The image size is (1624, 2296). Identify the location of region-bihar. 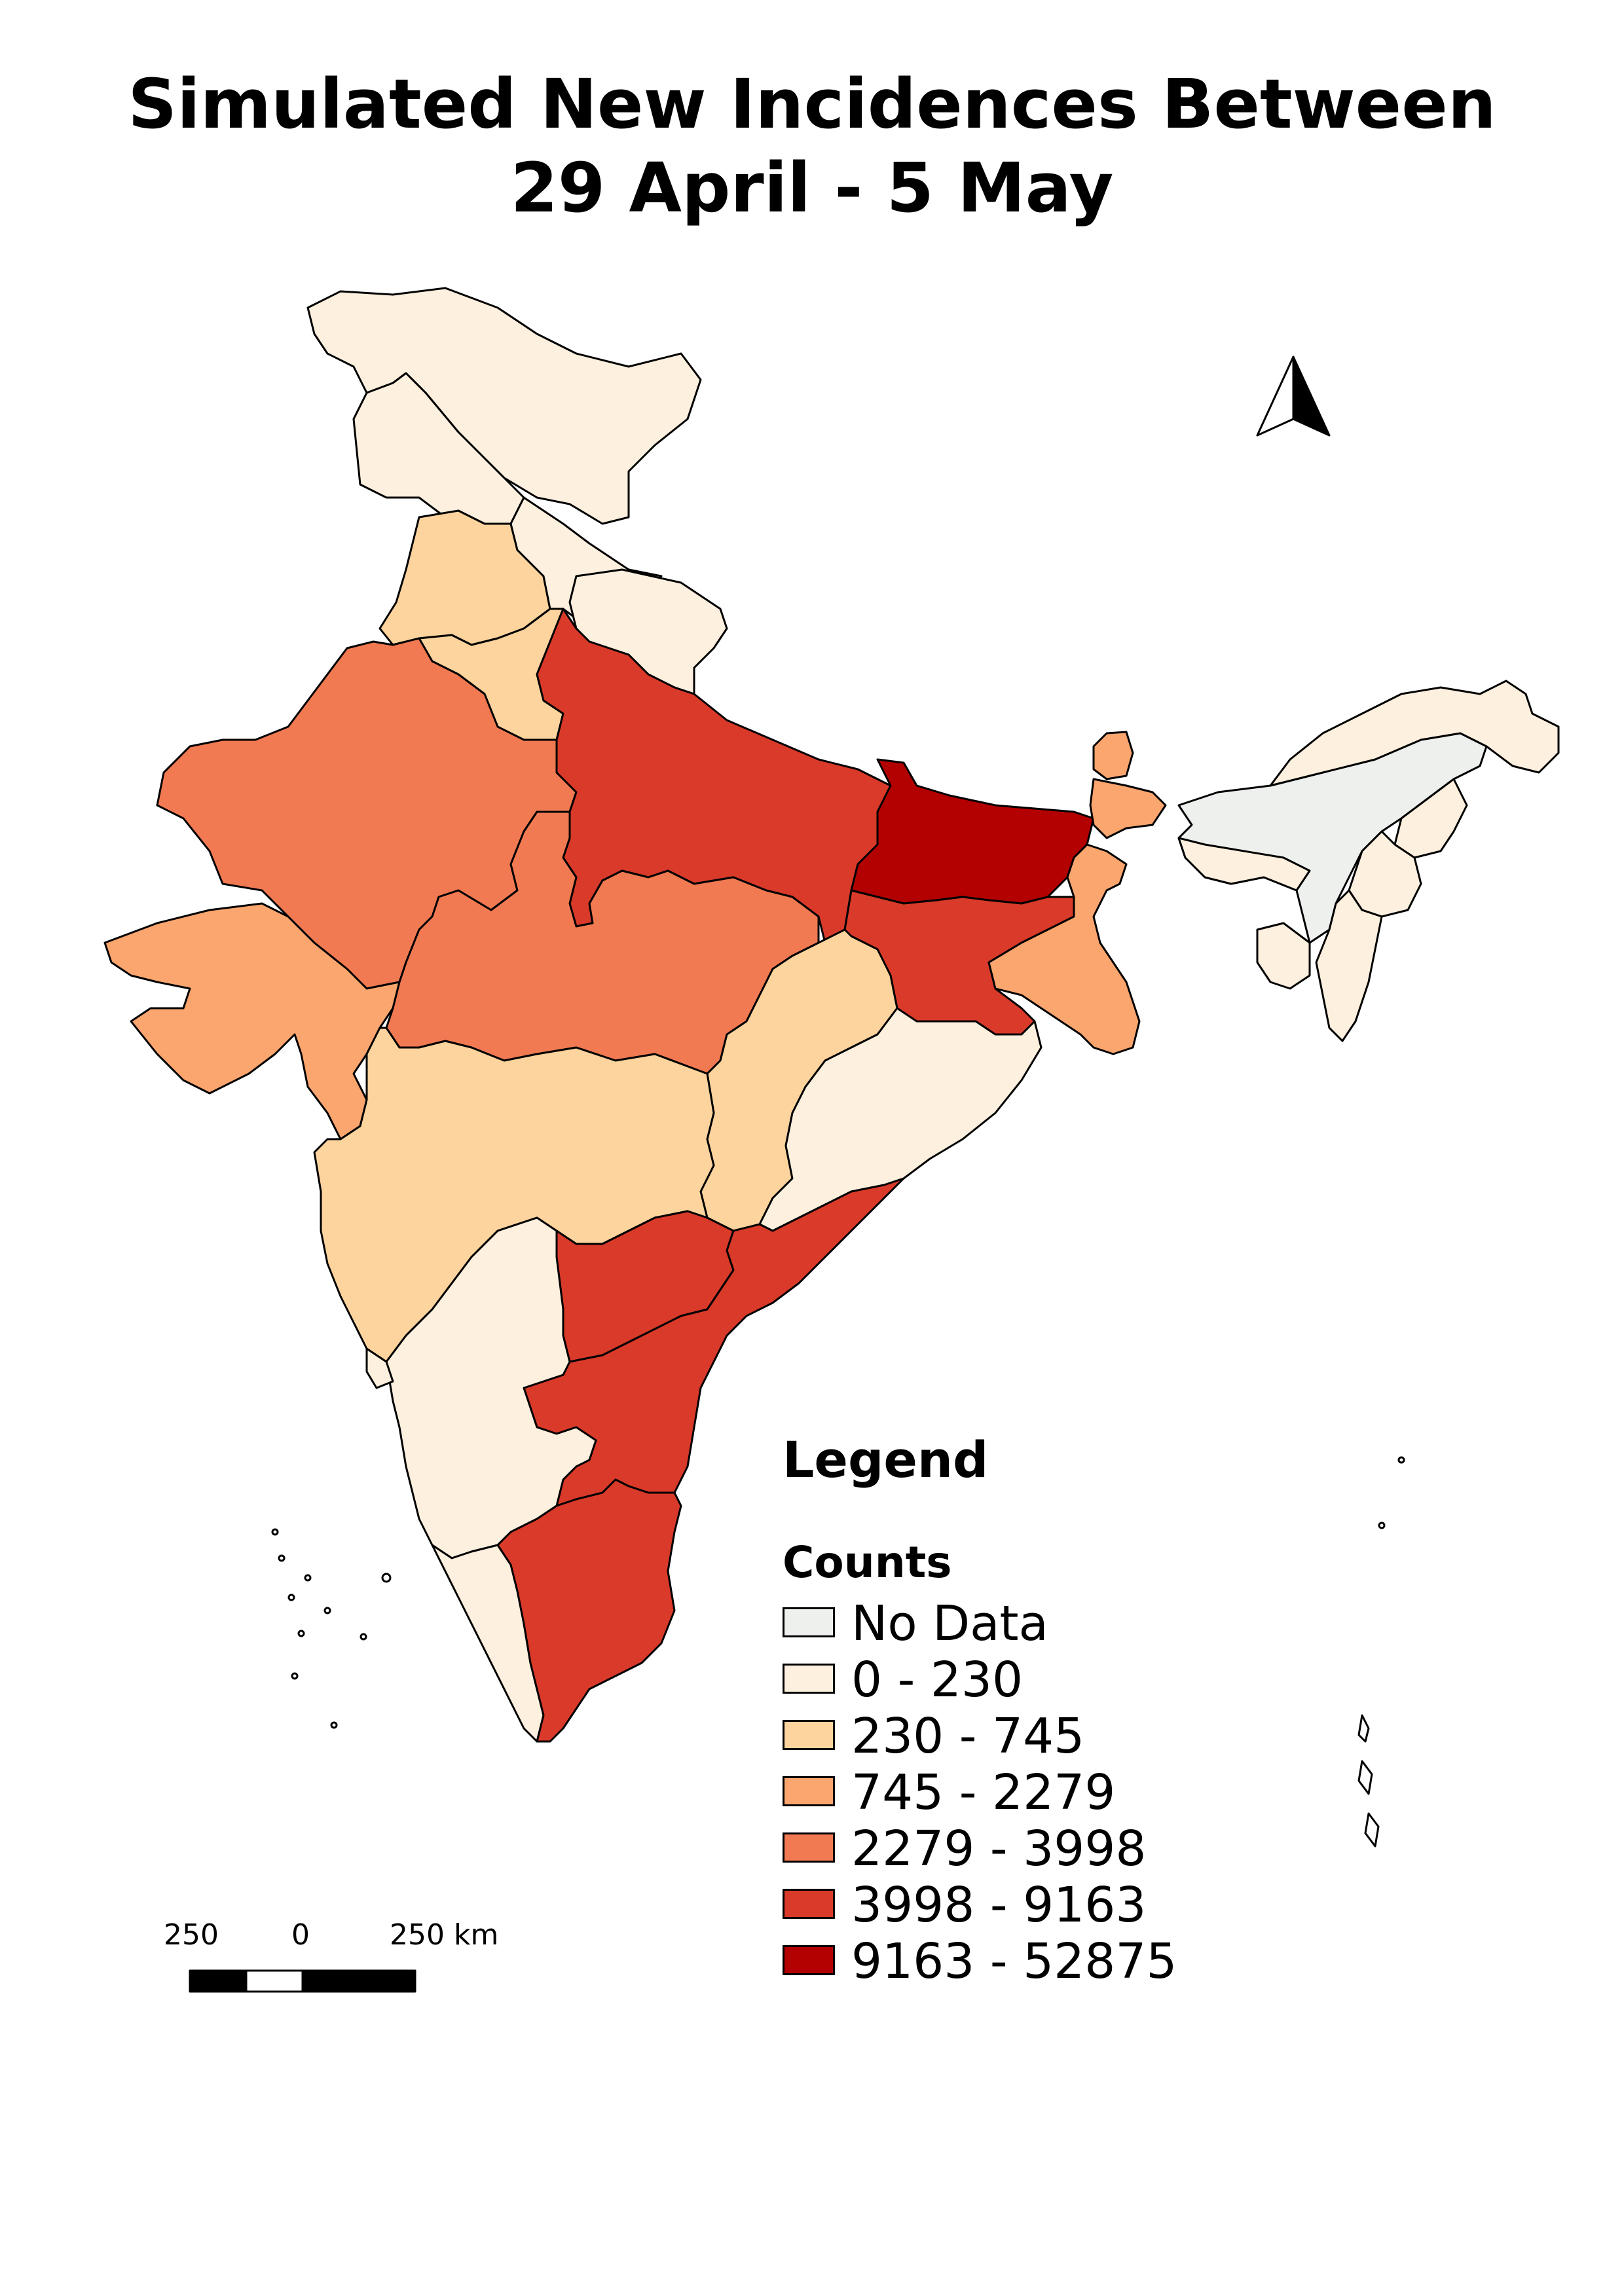
(972, 831).